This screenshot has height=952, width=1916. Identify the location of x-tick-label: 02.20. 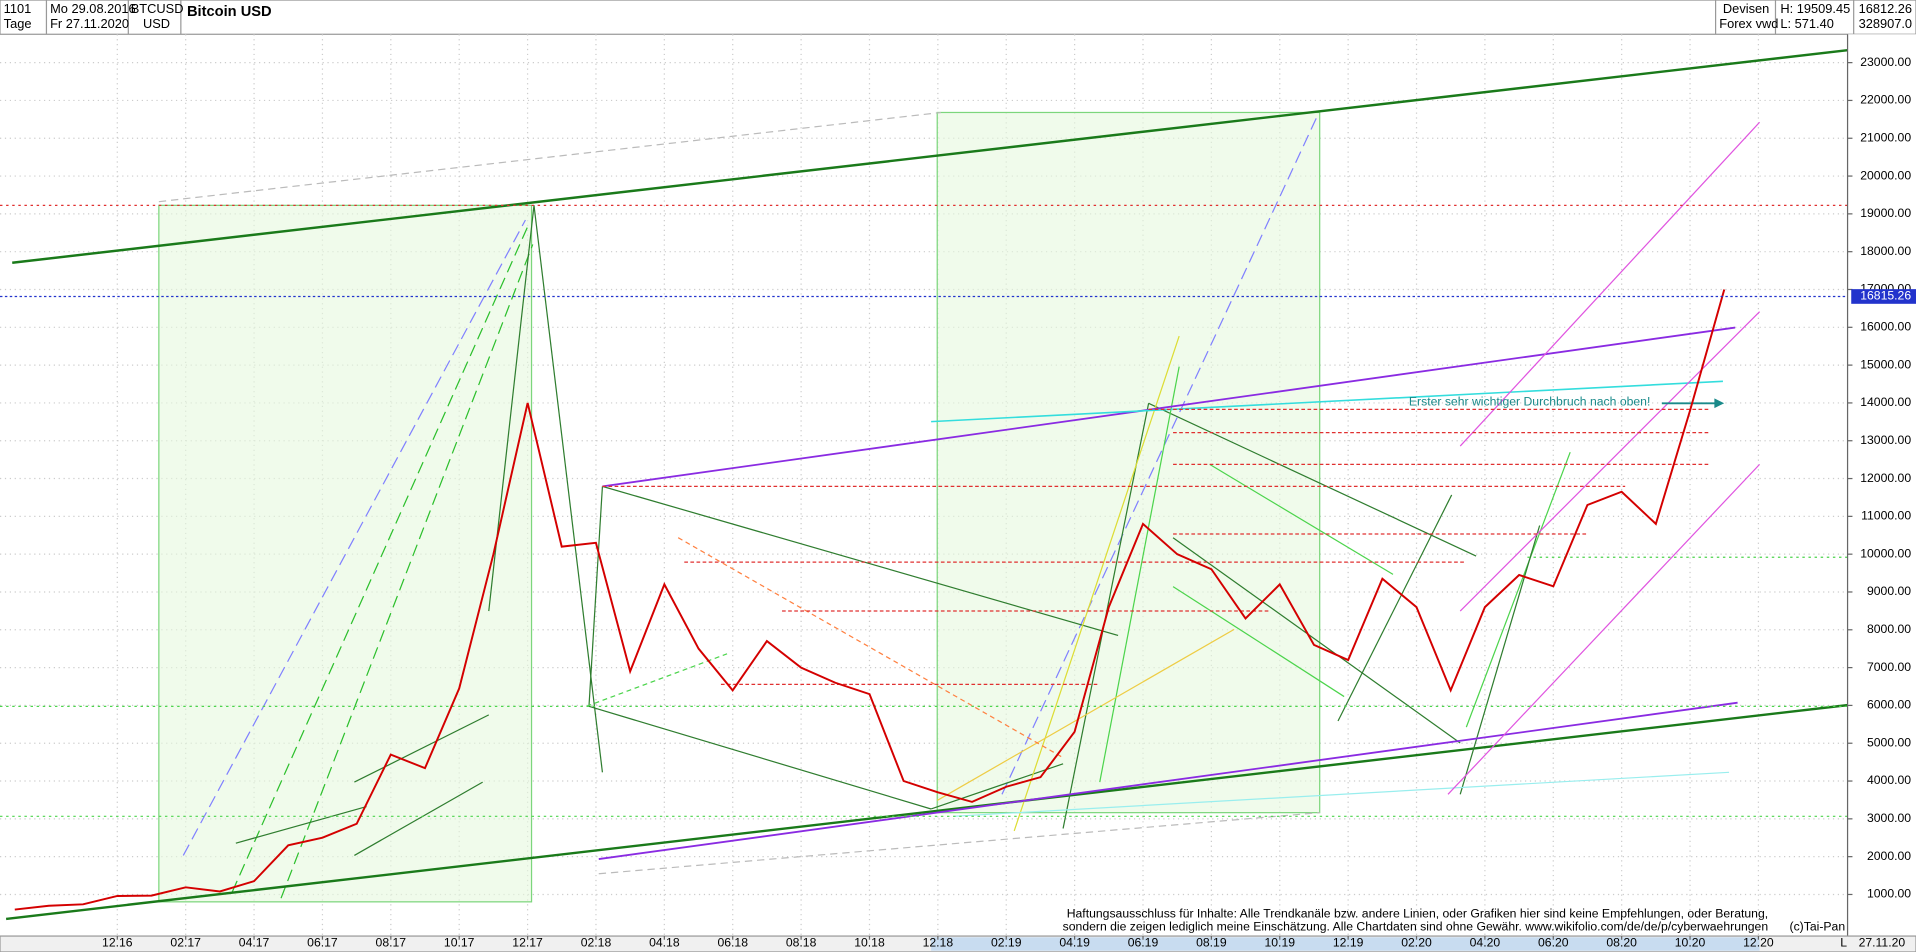
(1416, 943).